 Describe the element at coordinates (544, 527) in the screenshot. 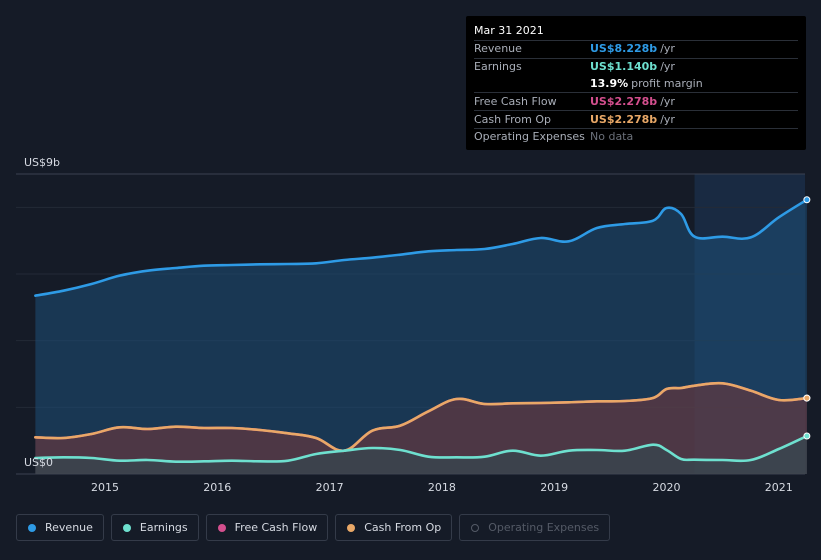

I see `legend-label: Operating Expenses` at that location.